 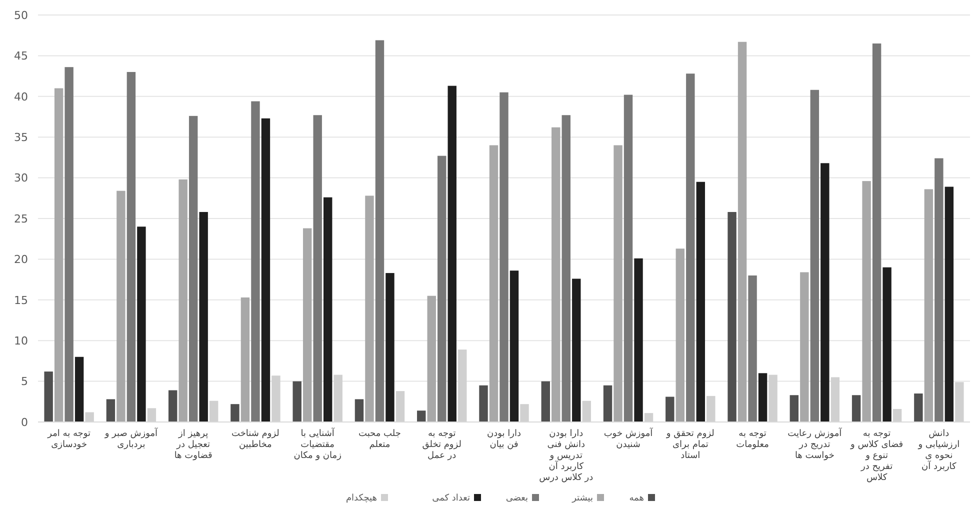 I want to click on y-tick-label: 50, so click(x=21, y=15).